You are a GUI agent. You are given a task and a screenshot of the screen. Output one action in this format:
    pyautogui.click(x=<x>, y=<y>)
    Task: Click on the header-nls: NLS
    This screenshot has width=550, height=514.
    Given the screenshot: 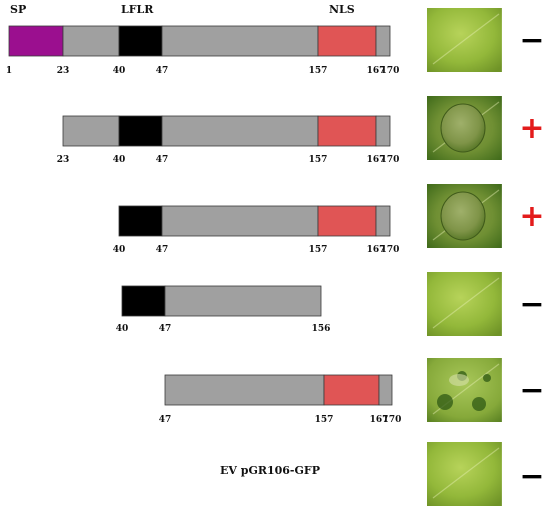 What is the action you would take?
    pyautogui.click(x=342, y=9)
    